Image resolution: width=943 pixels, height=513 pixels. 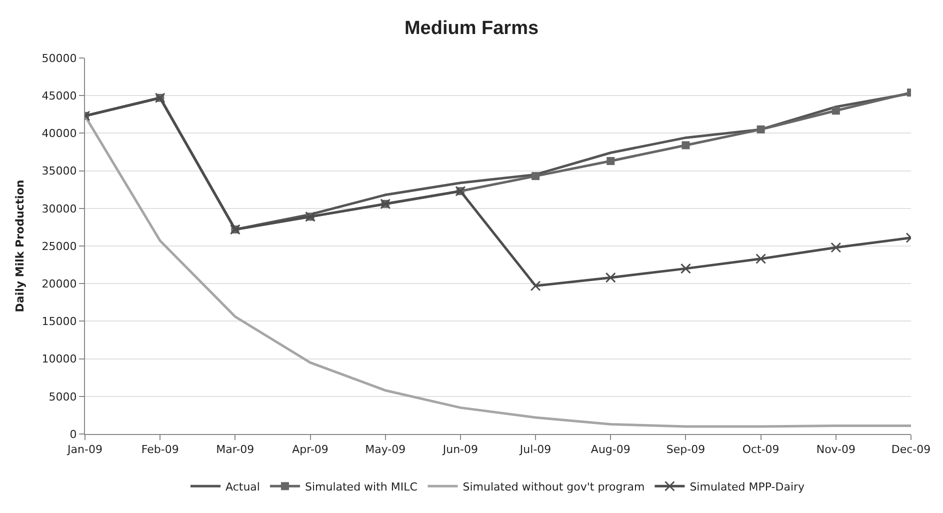 What do you see at coordinates (310, 449) in the screenshot?
I see `x-tick-label: Apr-09` at bounding box center [310, 449].